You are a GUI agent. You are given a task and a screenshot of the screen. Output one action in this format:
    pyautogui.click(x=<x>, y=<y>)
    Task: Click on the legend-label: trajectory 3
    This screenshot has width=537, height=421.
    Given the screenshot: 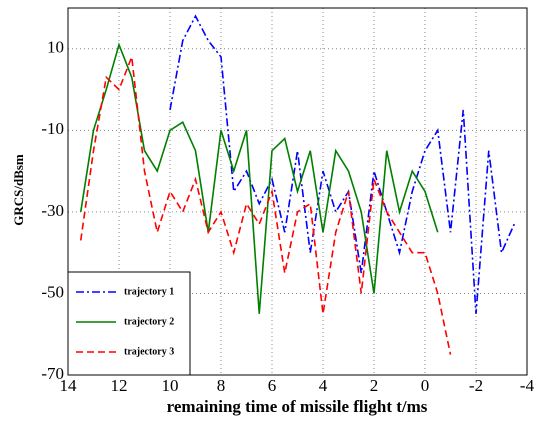 What is the action you would take?
    pyautogui.click(x=149, y=351)
    